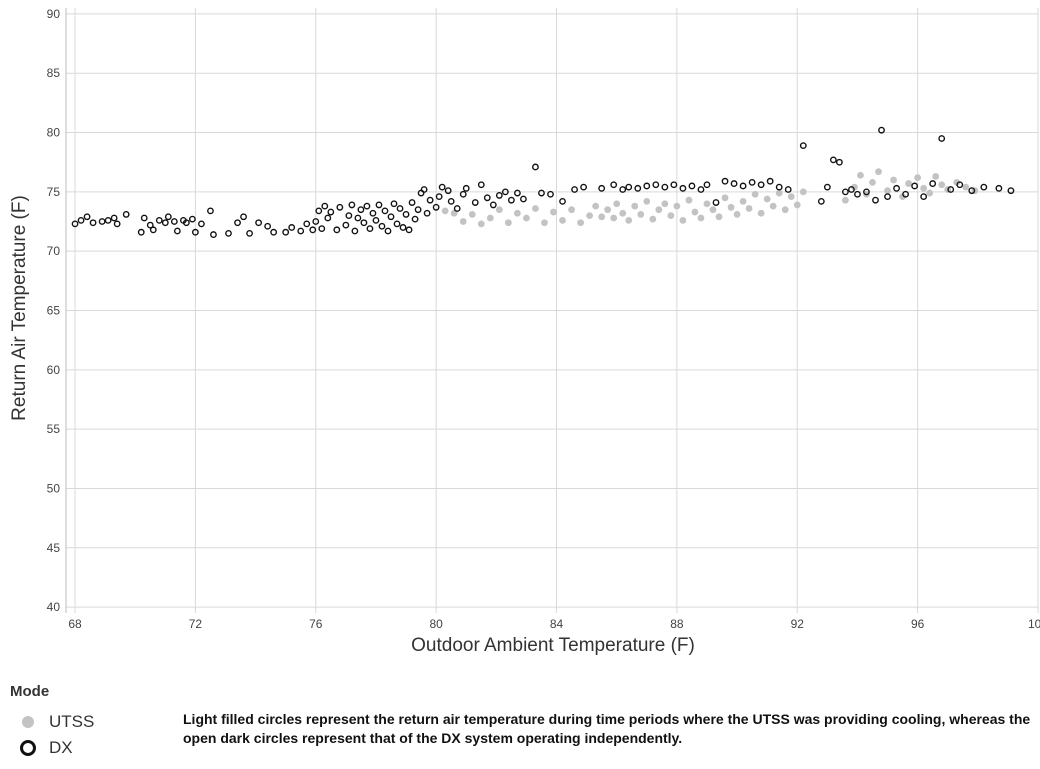  What do you see at coordinates (316, 624) in the screenshot?
I see `x-tick-label: 76` at bounding box center [316, 624].